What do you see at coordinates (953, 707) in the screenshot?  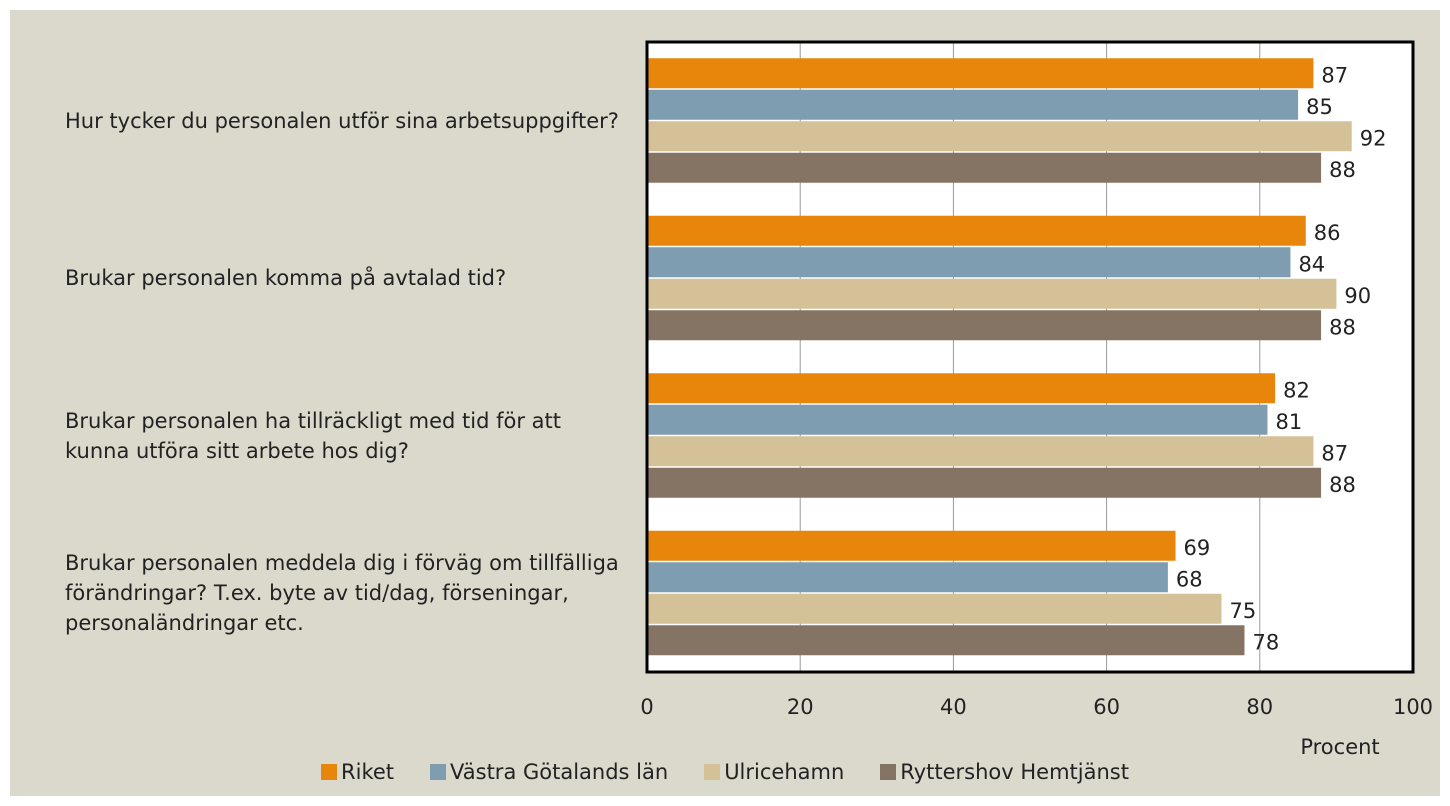 I see `x-tick-label: 40` at bounding box center [953, 707].